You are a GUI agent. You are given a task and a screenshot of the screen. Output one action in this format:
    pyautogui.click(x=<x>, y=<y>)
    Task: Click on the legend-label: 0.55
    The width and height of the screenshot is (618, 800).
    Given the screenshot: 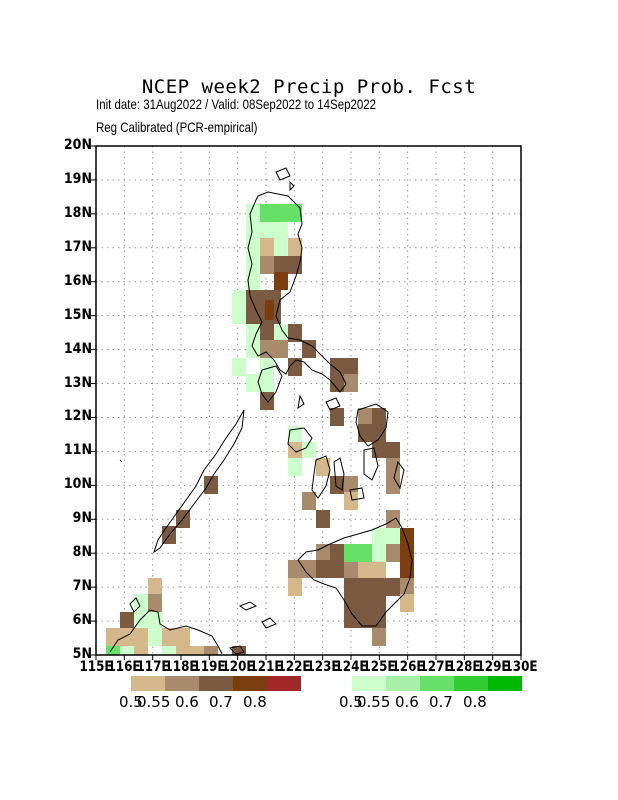 What is the action you would take?
    pyautogui.click(x=154, y=702)
    